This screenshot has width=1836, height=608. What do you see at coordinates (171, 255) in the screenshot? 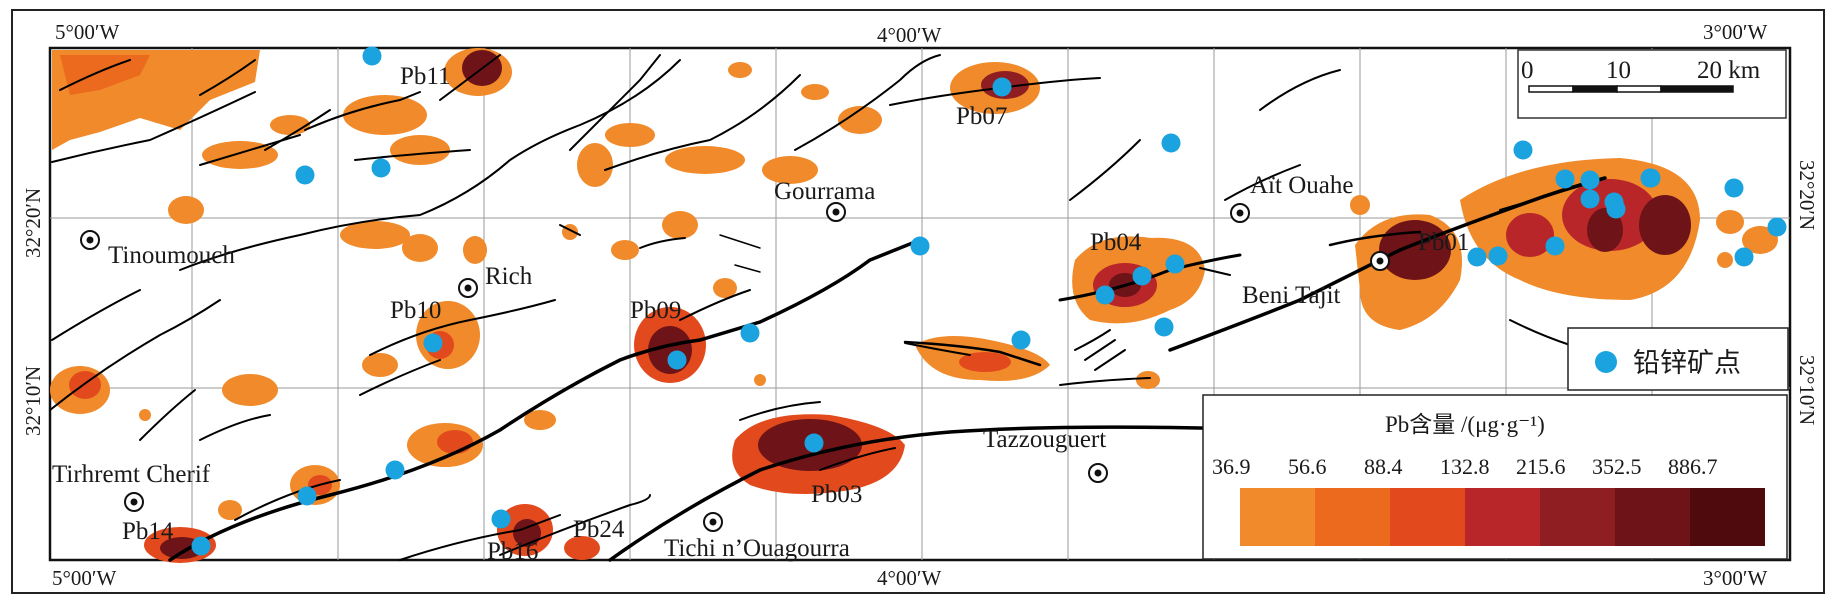
I see `place-label-tinoumouch: Tinoumouch` at bounding box center [171, 255].